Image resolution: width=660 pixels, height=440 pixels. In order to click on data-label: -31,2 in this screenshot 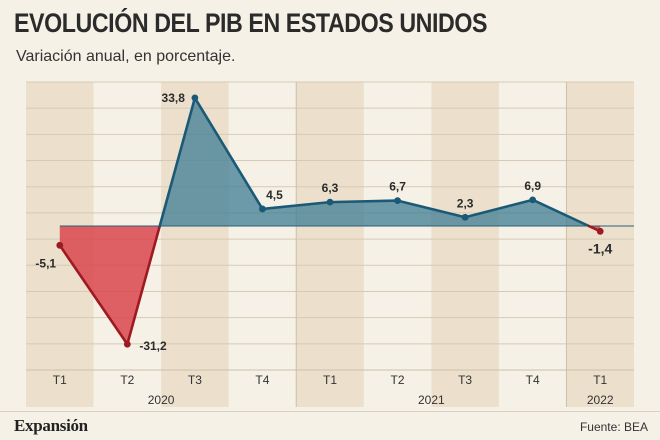, I will do `click(153, 346)`.